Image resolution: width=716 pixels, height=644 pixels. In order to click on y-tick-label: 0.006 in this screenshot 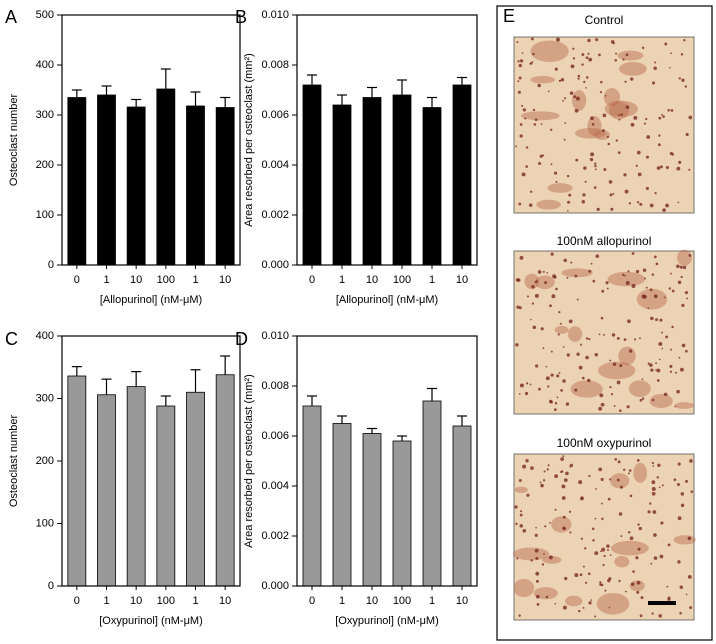, I will do `click(275, 436)`.